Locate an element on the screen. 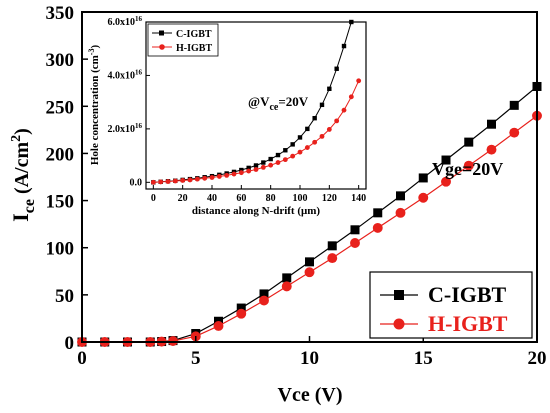  inset-x-tick-label-5: 100 is located at coordinates (300, 198).